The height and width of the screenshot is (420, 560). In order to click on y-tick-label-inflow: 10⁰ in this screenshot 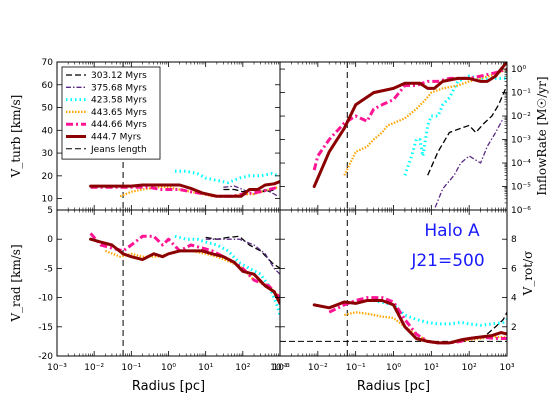, I will do `click(518, 70)`.